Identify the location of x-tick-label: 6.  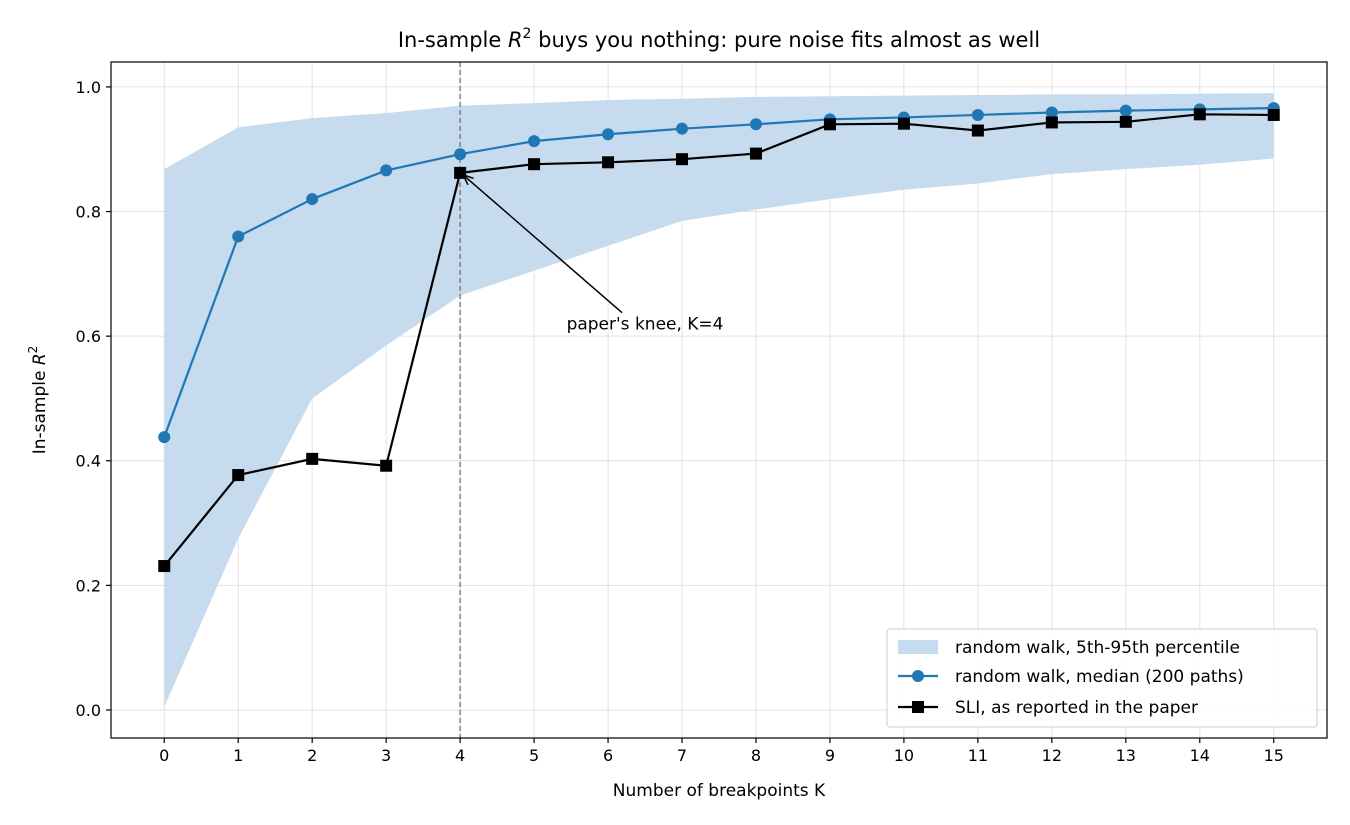
(608, 755).